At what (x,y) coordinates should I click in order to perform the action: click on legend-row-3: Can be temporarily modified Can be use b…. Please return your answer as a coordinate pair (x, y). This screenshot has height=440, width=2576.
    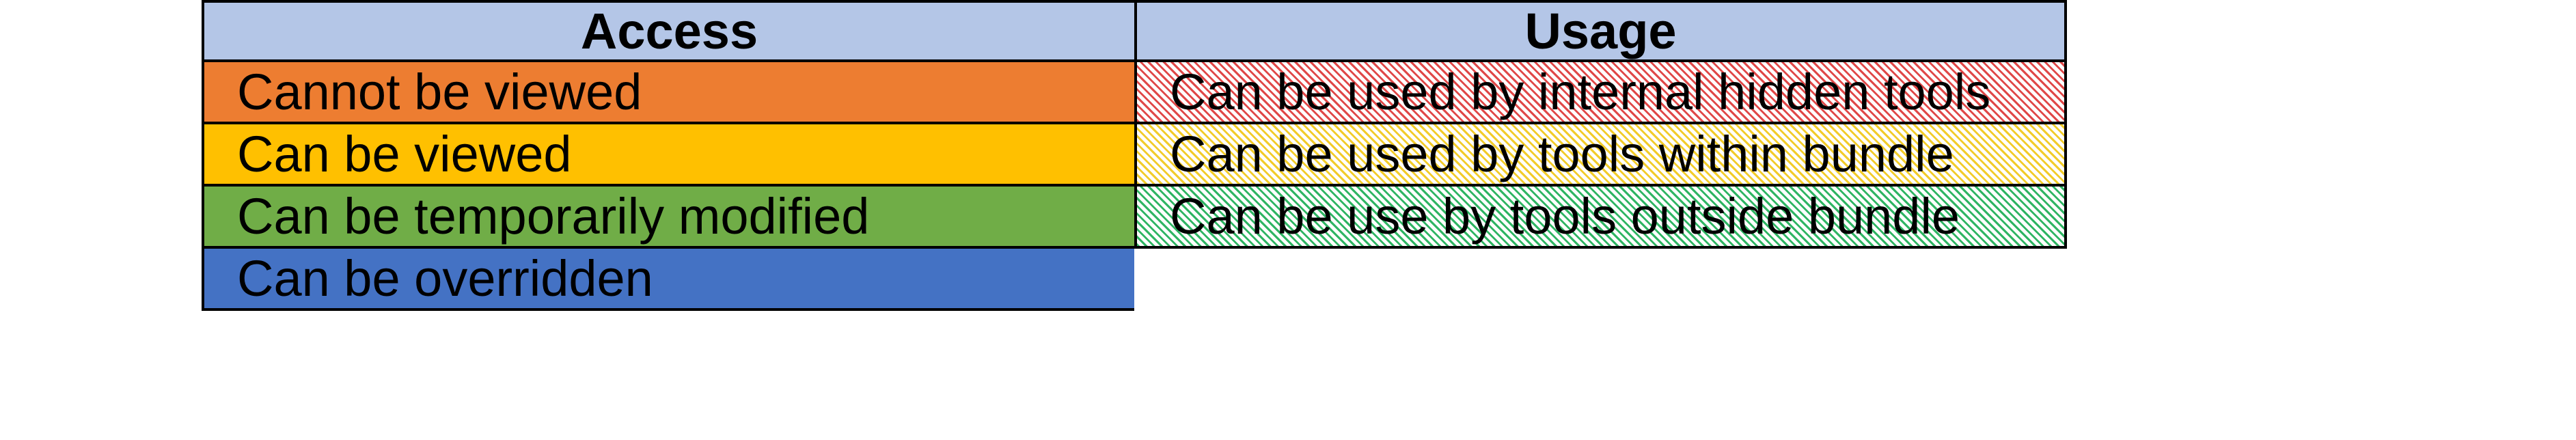
    Looking at the image, I should click on (1134, 218).